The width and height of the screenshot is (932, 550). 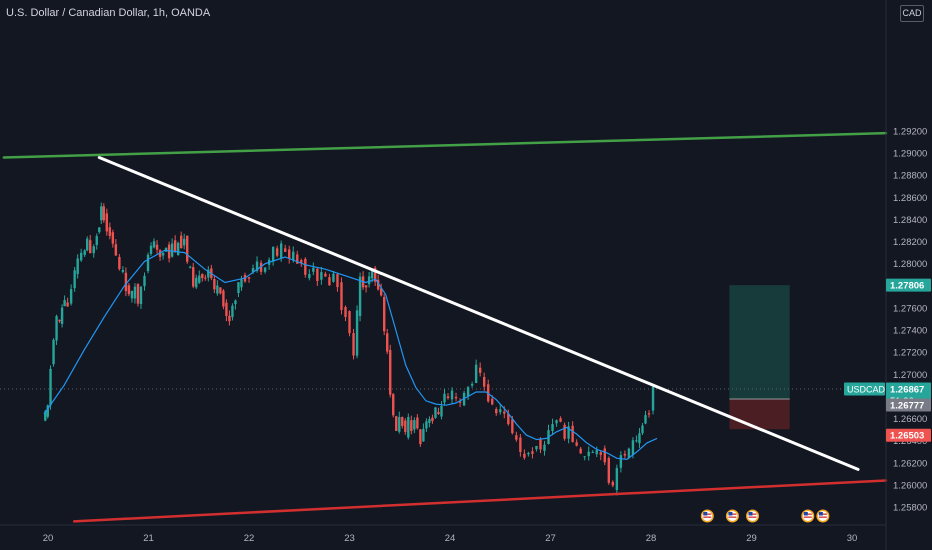 I want to click on time-tick-label: 20, so click(x=48, y=538).